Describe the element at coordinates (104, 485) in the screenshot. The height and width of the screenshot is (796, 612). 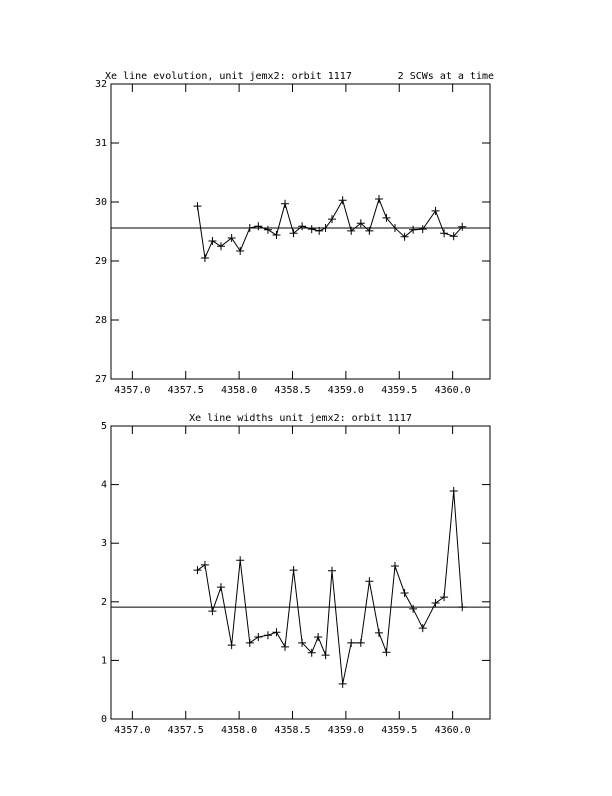
I see `y-tick-label: 4` at that location.